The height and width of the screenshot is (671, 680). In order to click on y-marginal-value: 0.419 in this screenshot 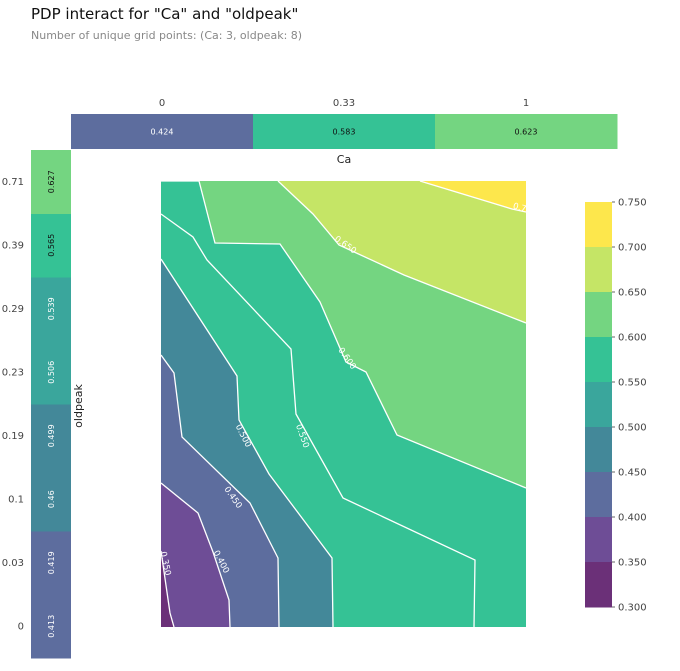, I will do `click(51, 562)`.